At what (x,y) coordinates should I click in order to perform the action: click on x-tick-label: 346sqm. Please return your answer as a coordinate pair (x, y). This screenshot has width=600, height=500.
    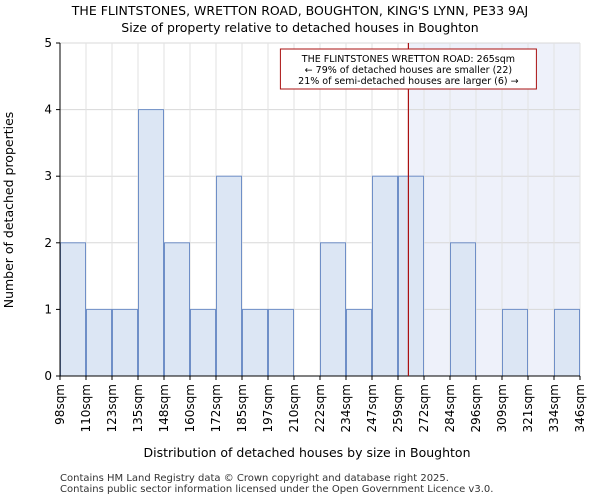
    Looking at the image, I should click on (580, 408).